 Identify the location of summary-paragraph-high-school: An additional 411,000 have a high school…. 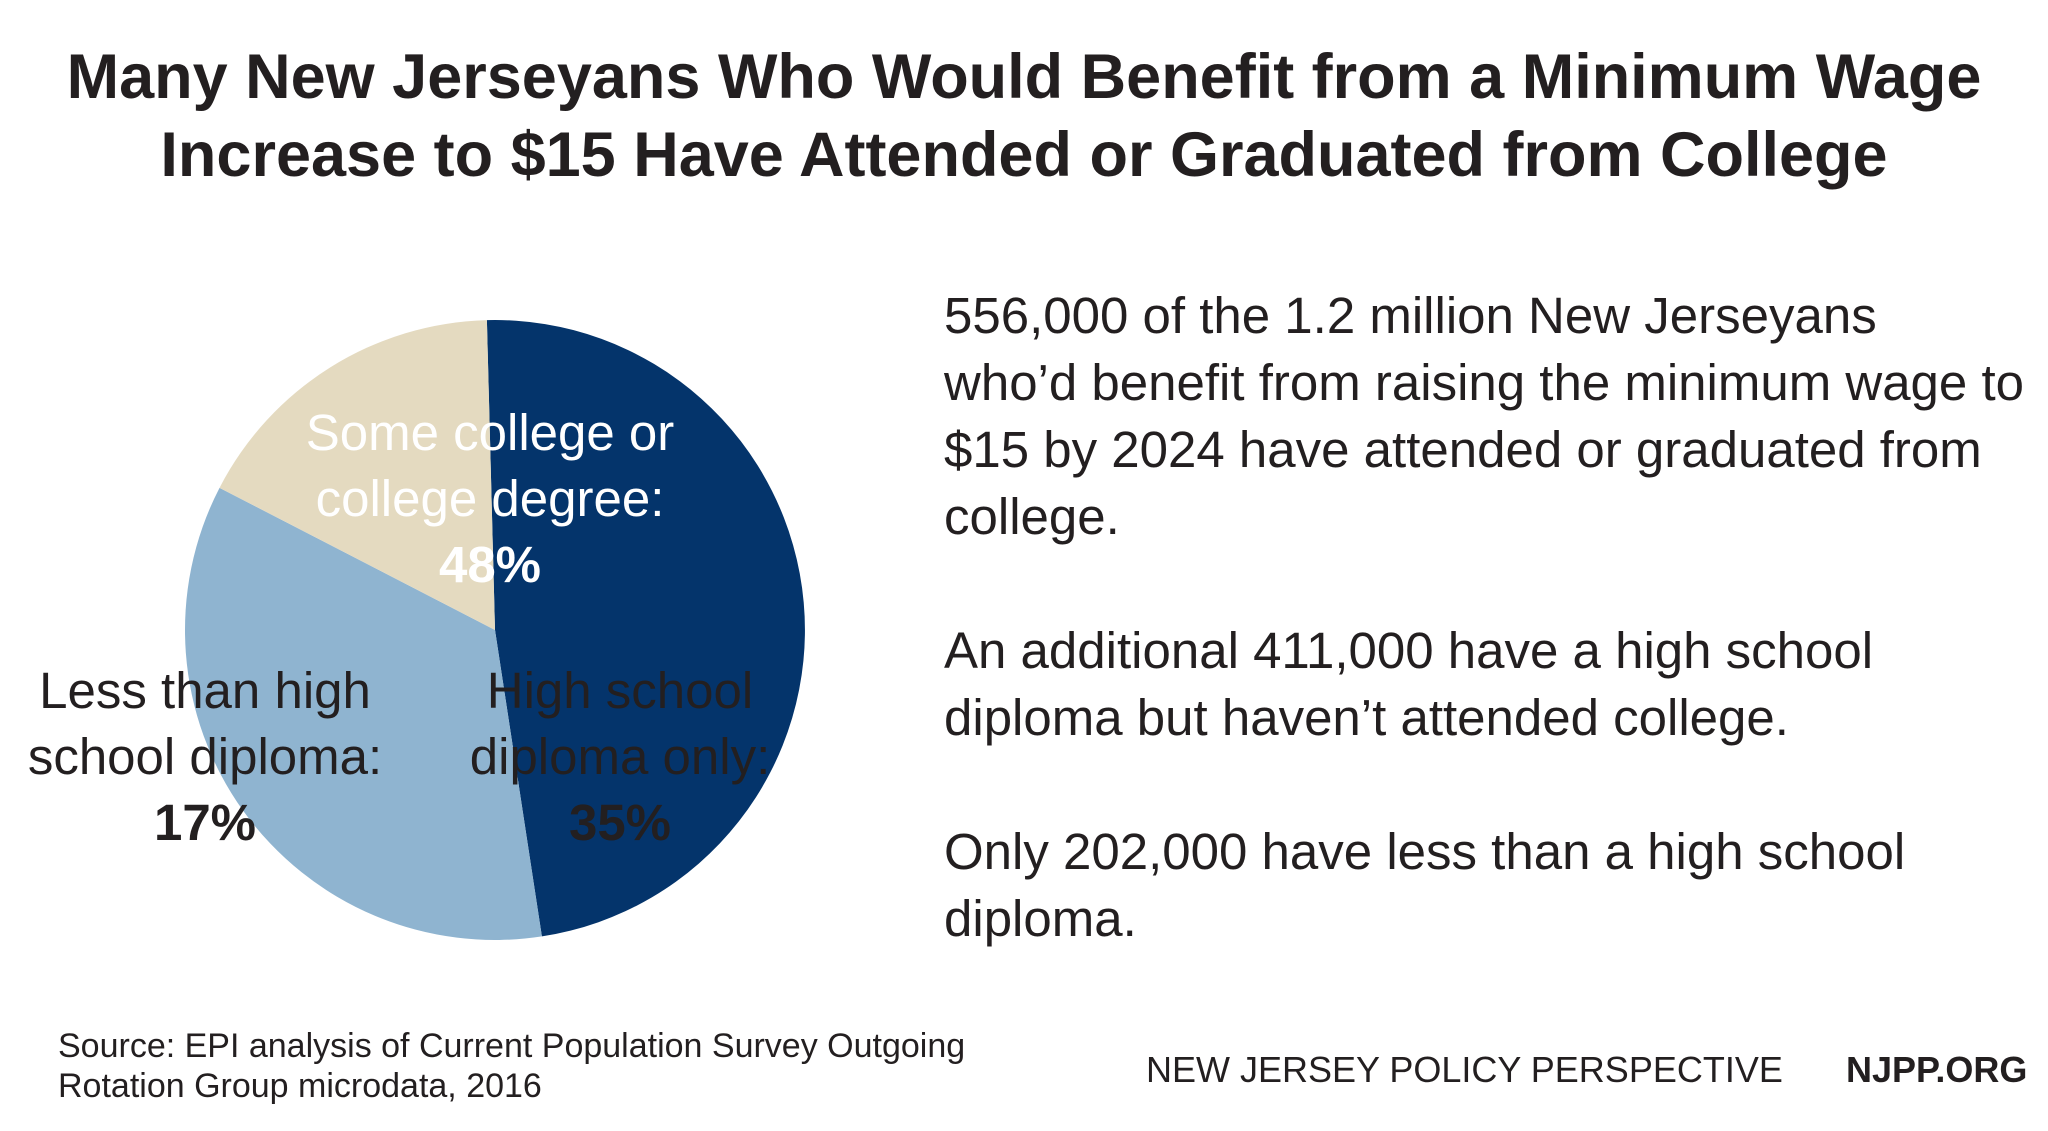
(1409, 684).